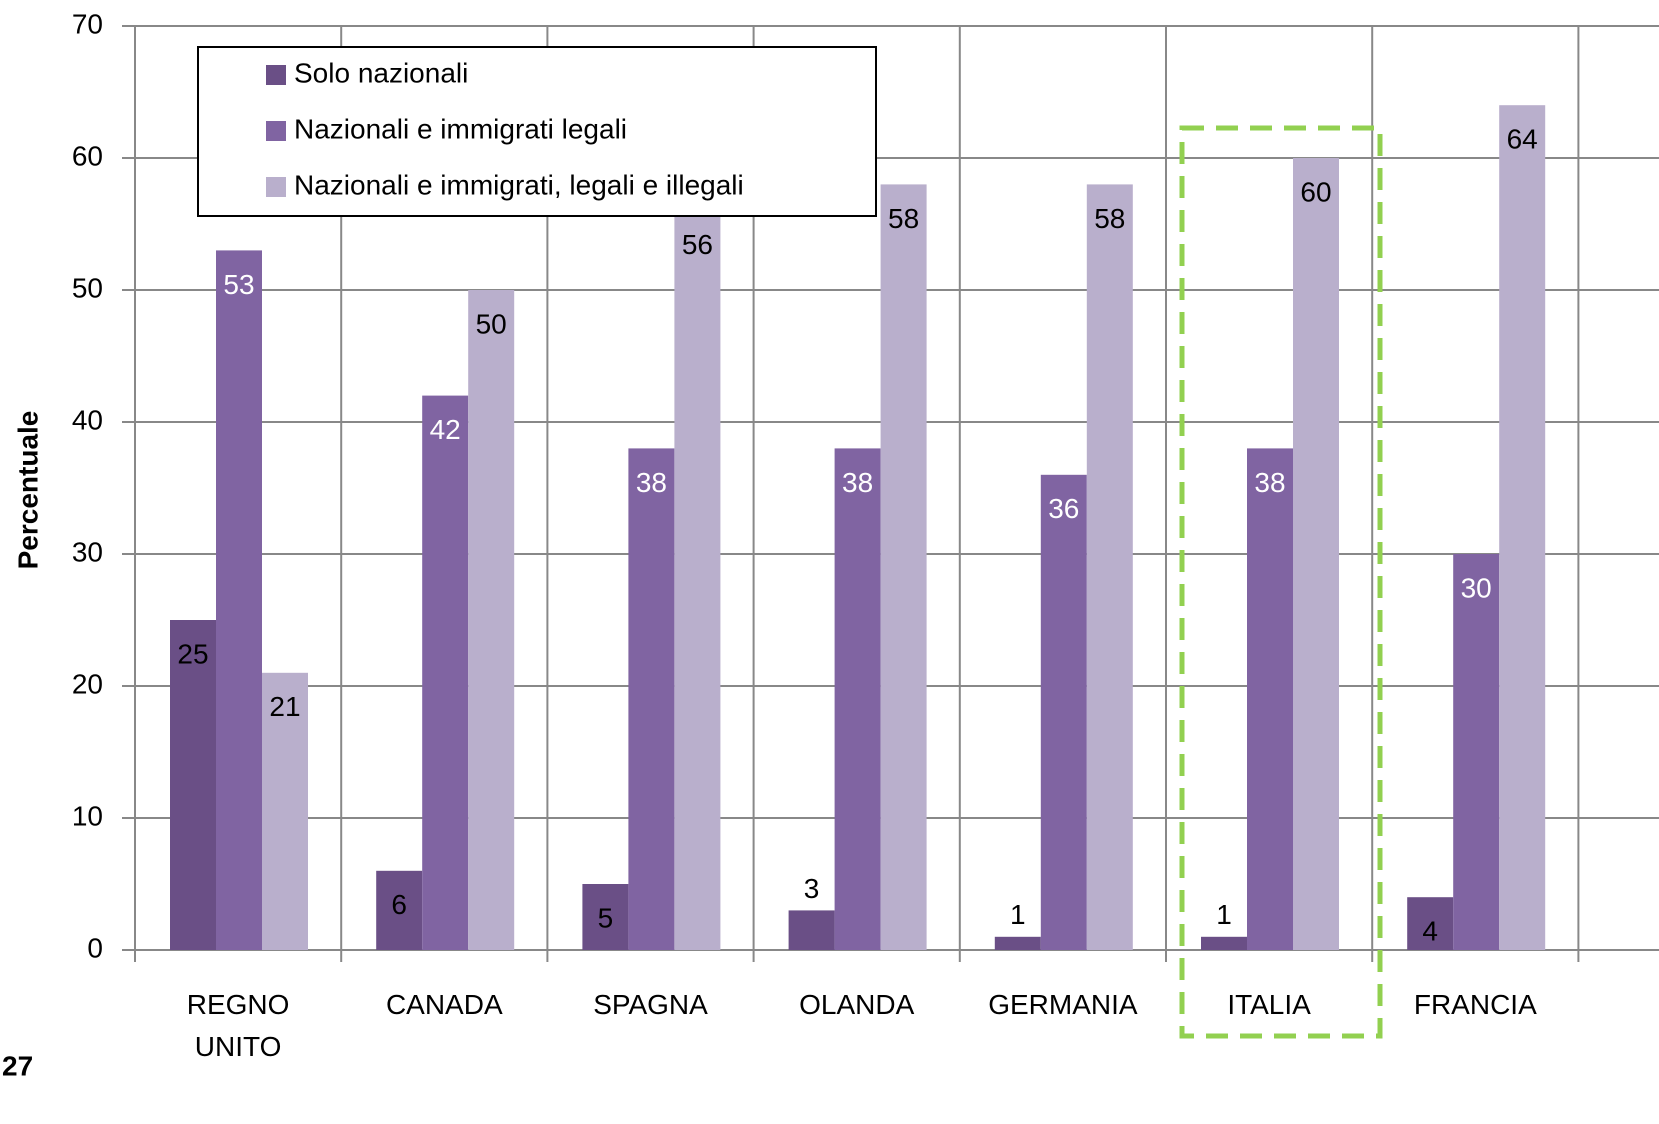 This screenshot has width=1659, height=1124. I want to click on x-tick-label: GERMANIA, so click(1063, 1004).